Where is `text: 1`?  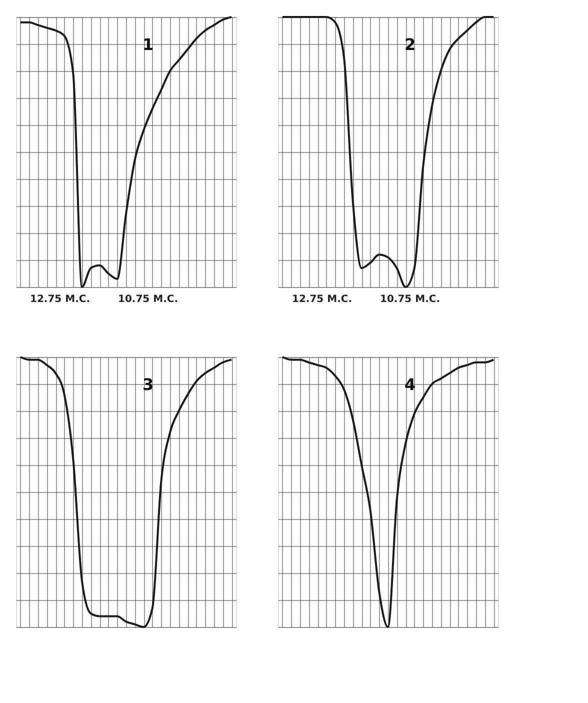
text: 1 is located at coordinates (148, 44).